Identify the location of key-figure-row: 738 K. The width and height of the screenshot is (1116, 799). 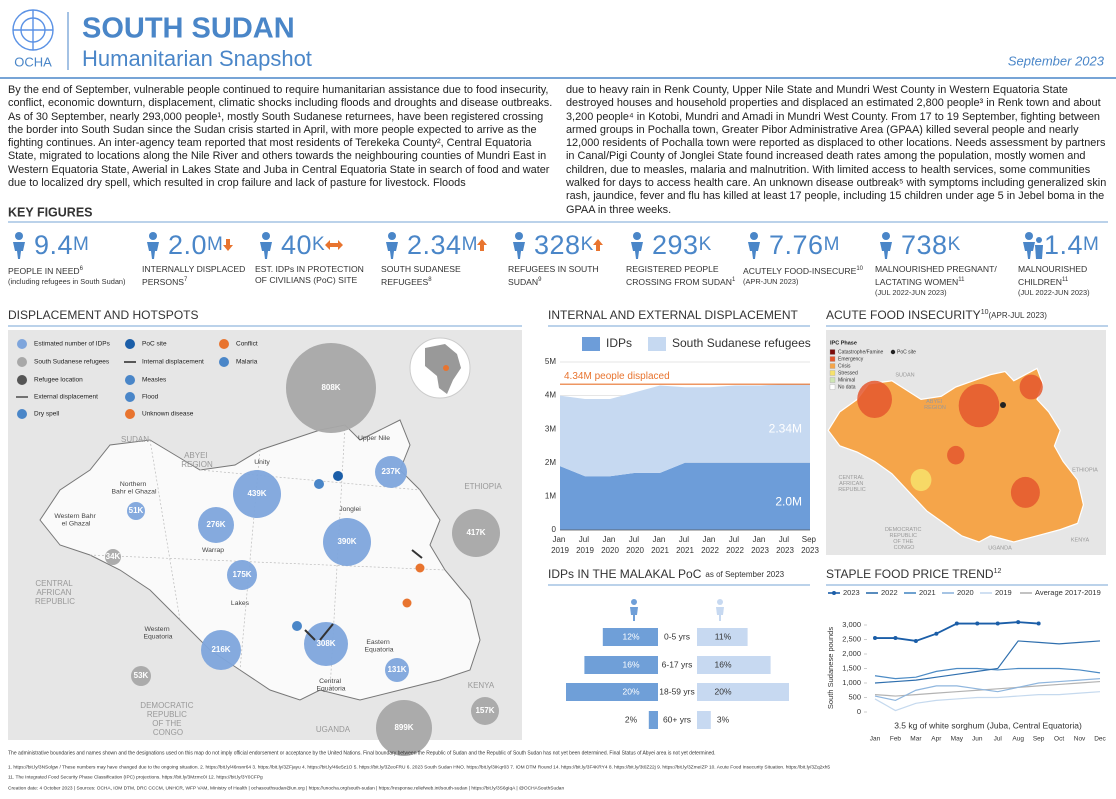
(945, 245).